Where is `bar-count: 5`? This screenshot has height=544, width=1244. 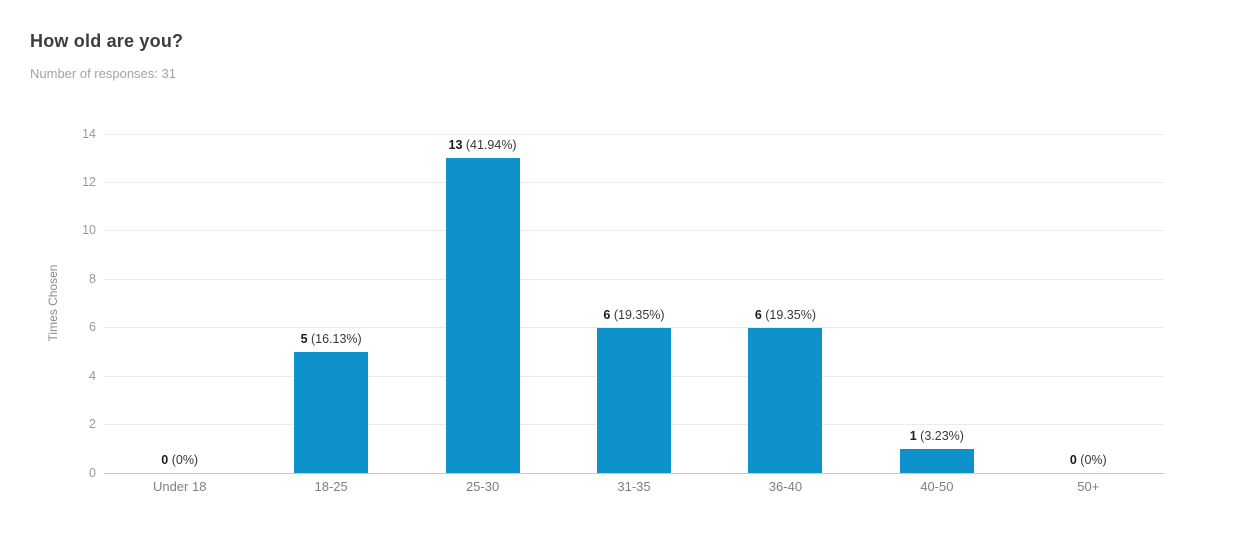 bar-count: 5 is located at coordinates (304, 338).